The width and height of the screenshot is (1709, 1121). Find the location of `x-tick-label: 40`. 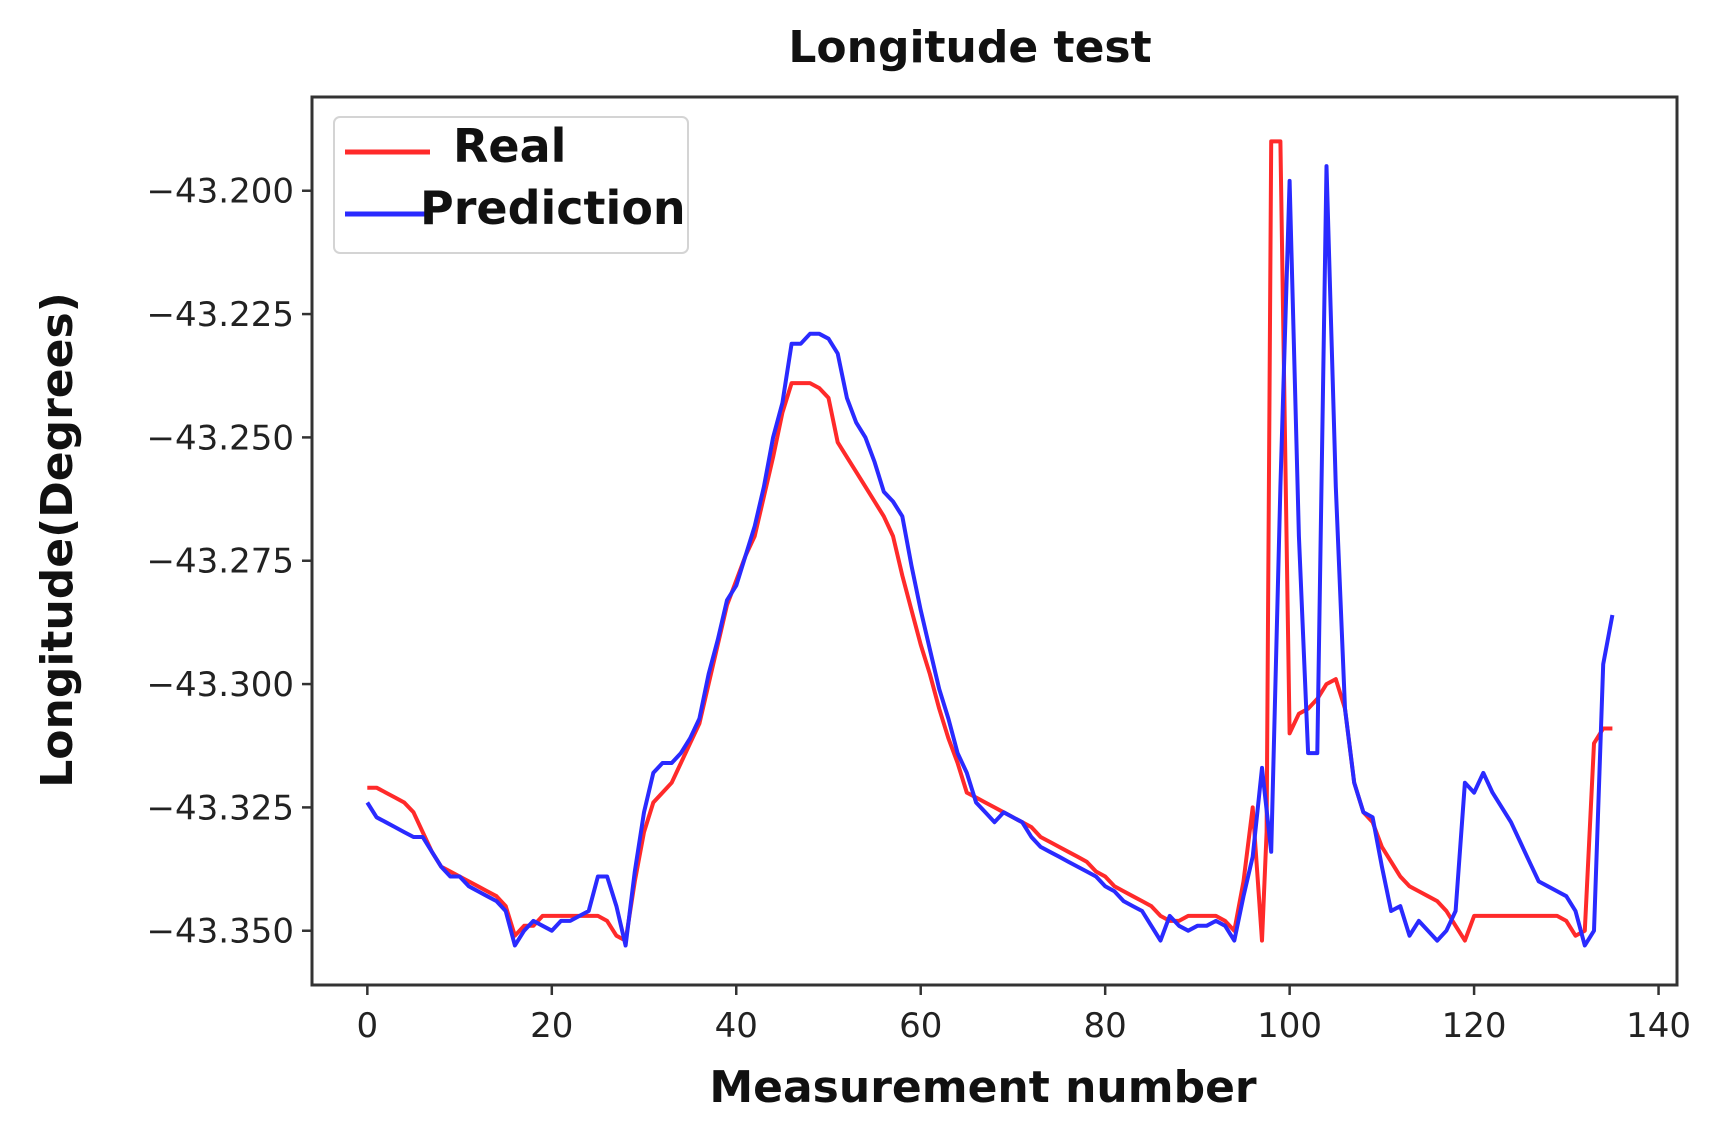

x-tick-label: 40 is located at coordinates (736, 1026).